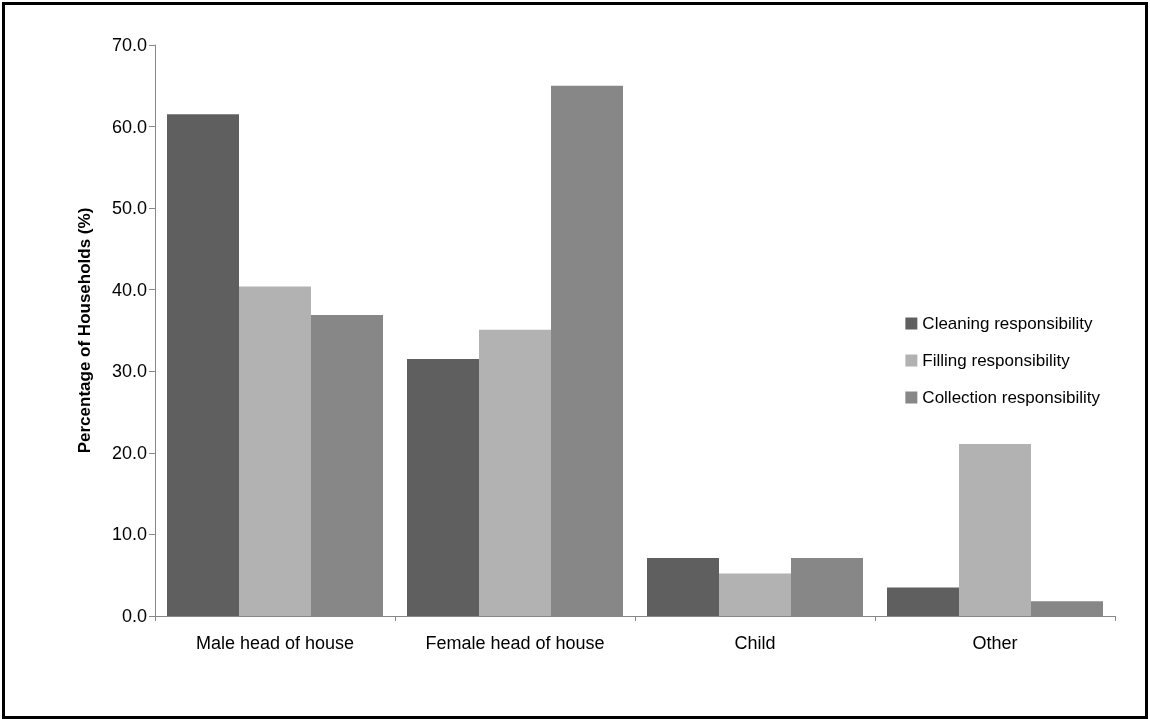 The image size is (1150, 719). Describe the element at coordinates (1011, 397) in the screenshot. I see `legend-label: Collection responsibility` at that location.